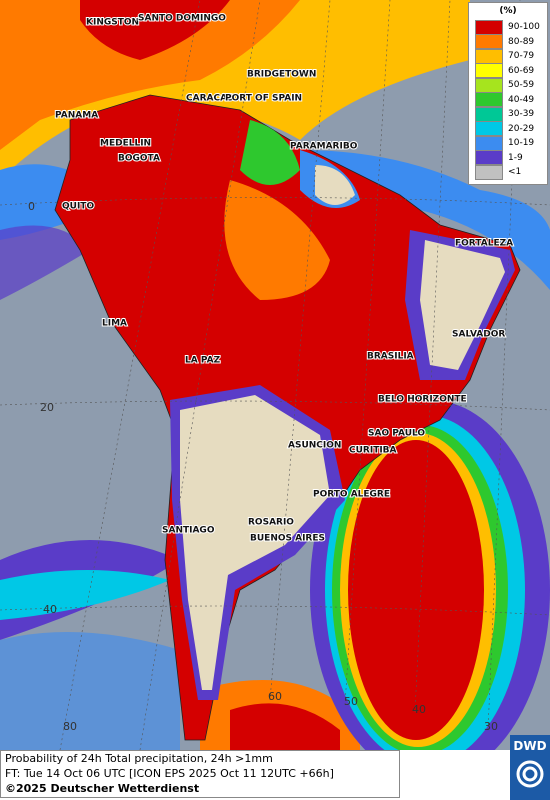 The width and height of the screenshot is (550, 800). Describe the element at coordinates (188, 531) in the screenshot. I see `city-label: SANTIAGO` at that location.